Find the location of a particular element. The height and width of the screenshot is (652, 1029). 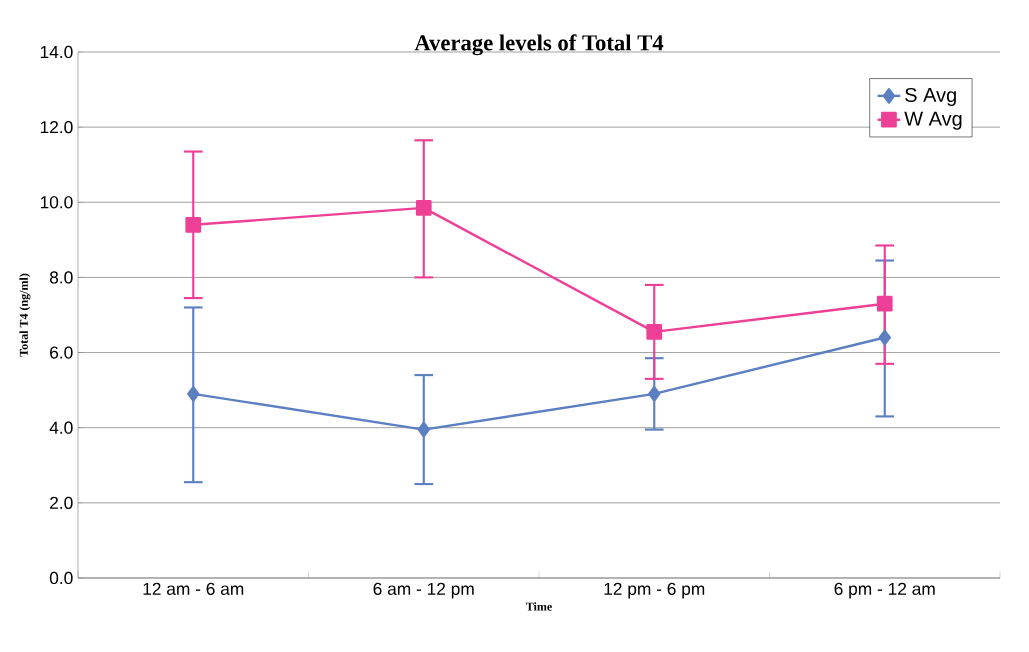

x-tick-label: 12 am - 6 am is located at coordinates (193, 588).